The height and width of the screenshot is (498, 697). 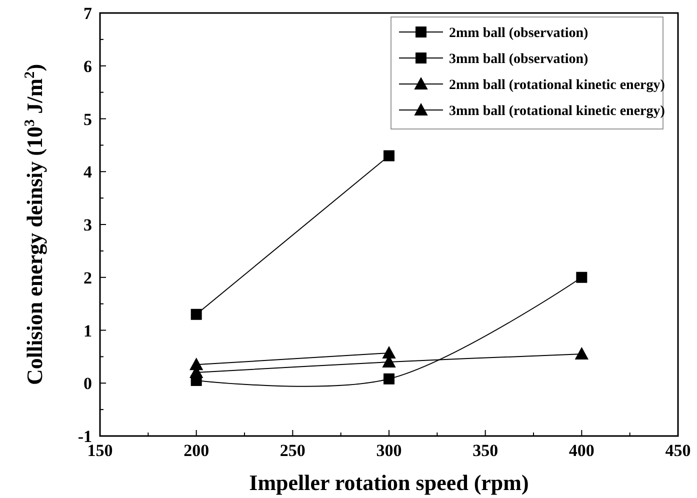 I want to click on y-tick-label: 0, so click(x=88, y=384).